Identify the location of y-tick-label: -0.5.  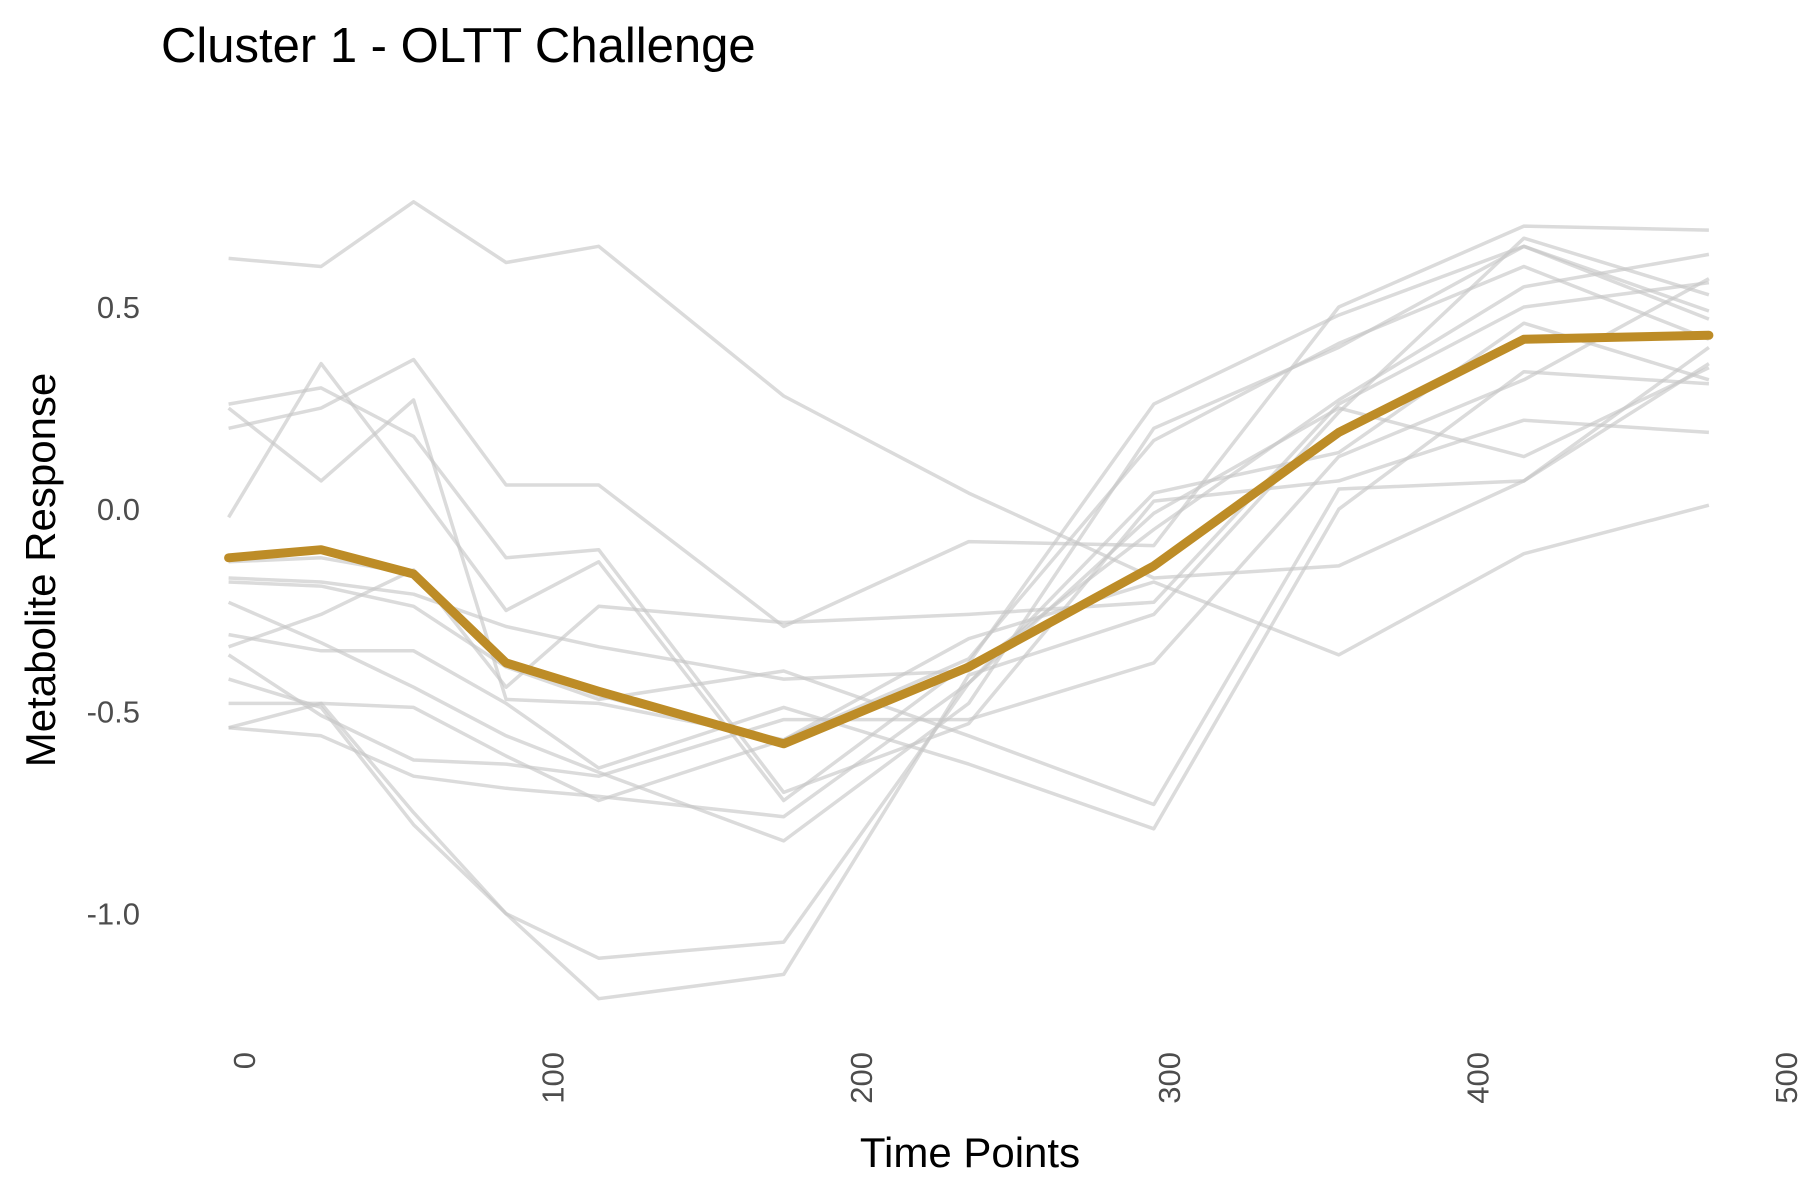
(113, 712).